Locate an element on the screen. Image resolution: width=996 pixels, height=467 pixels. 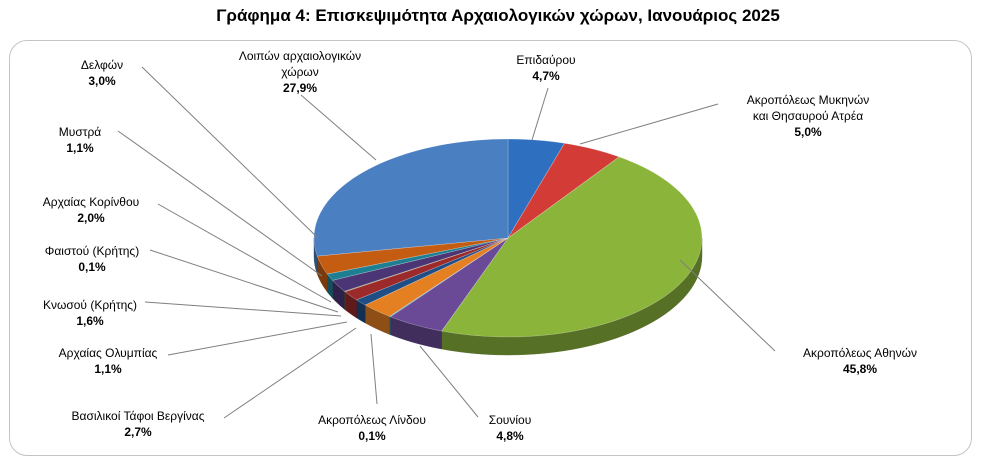
slice-name: Αρχαίας Ολυμπίας is located at coordinates (108, 353).